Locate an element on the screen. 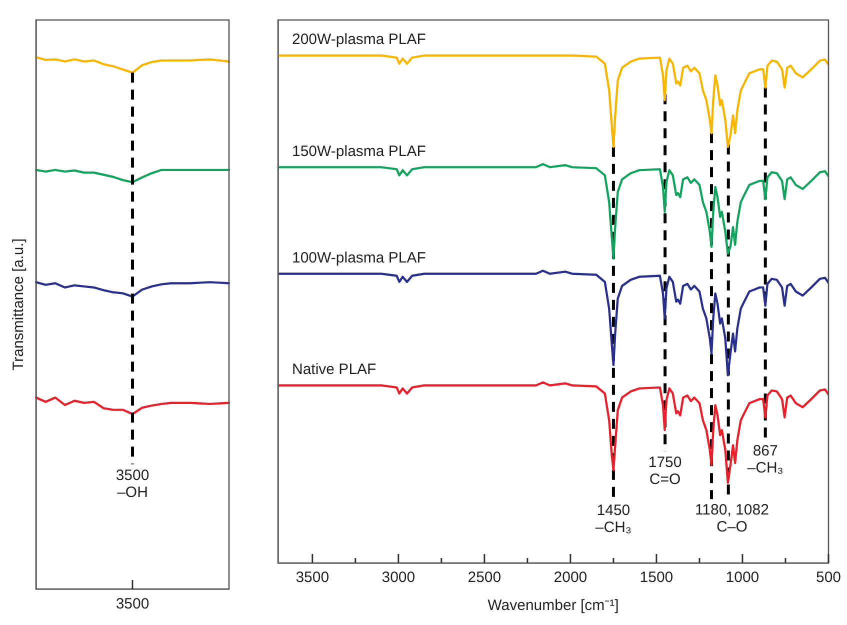  series-label: Native PLAF is located at coordinates (334, 369).